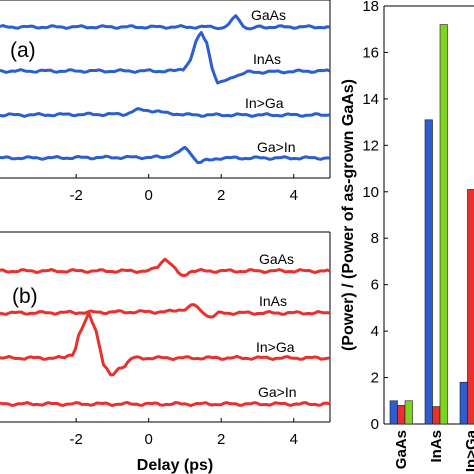 This screenshot has width=474, height=474. I want to click on y-tick-label: 14, so click(370, 99).